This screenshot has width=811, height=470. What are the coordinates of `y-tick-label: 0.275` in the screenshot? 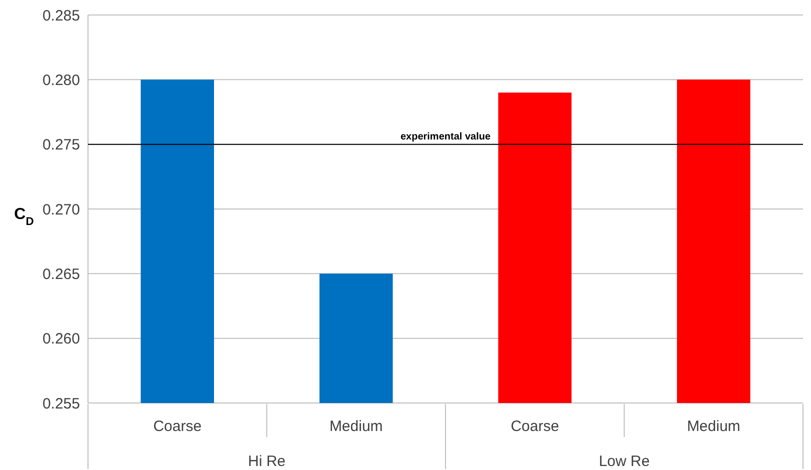 It's located at (61, 145).